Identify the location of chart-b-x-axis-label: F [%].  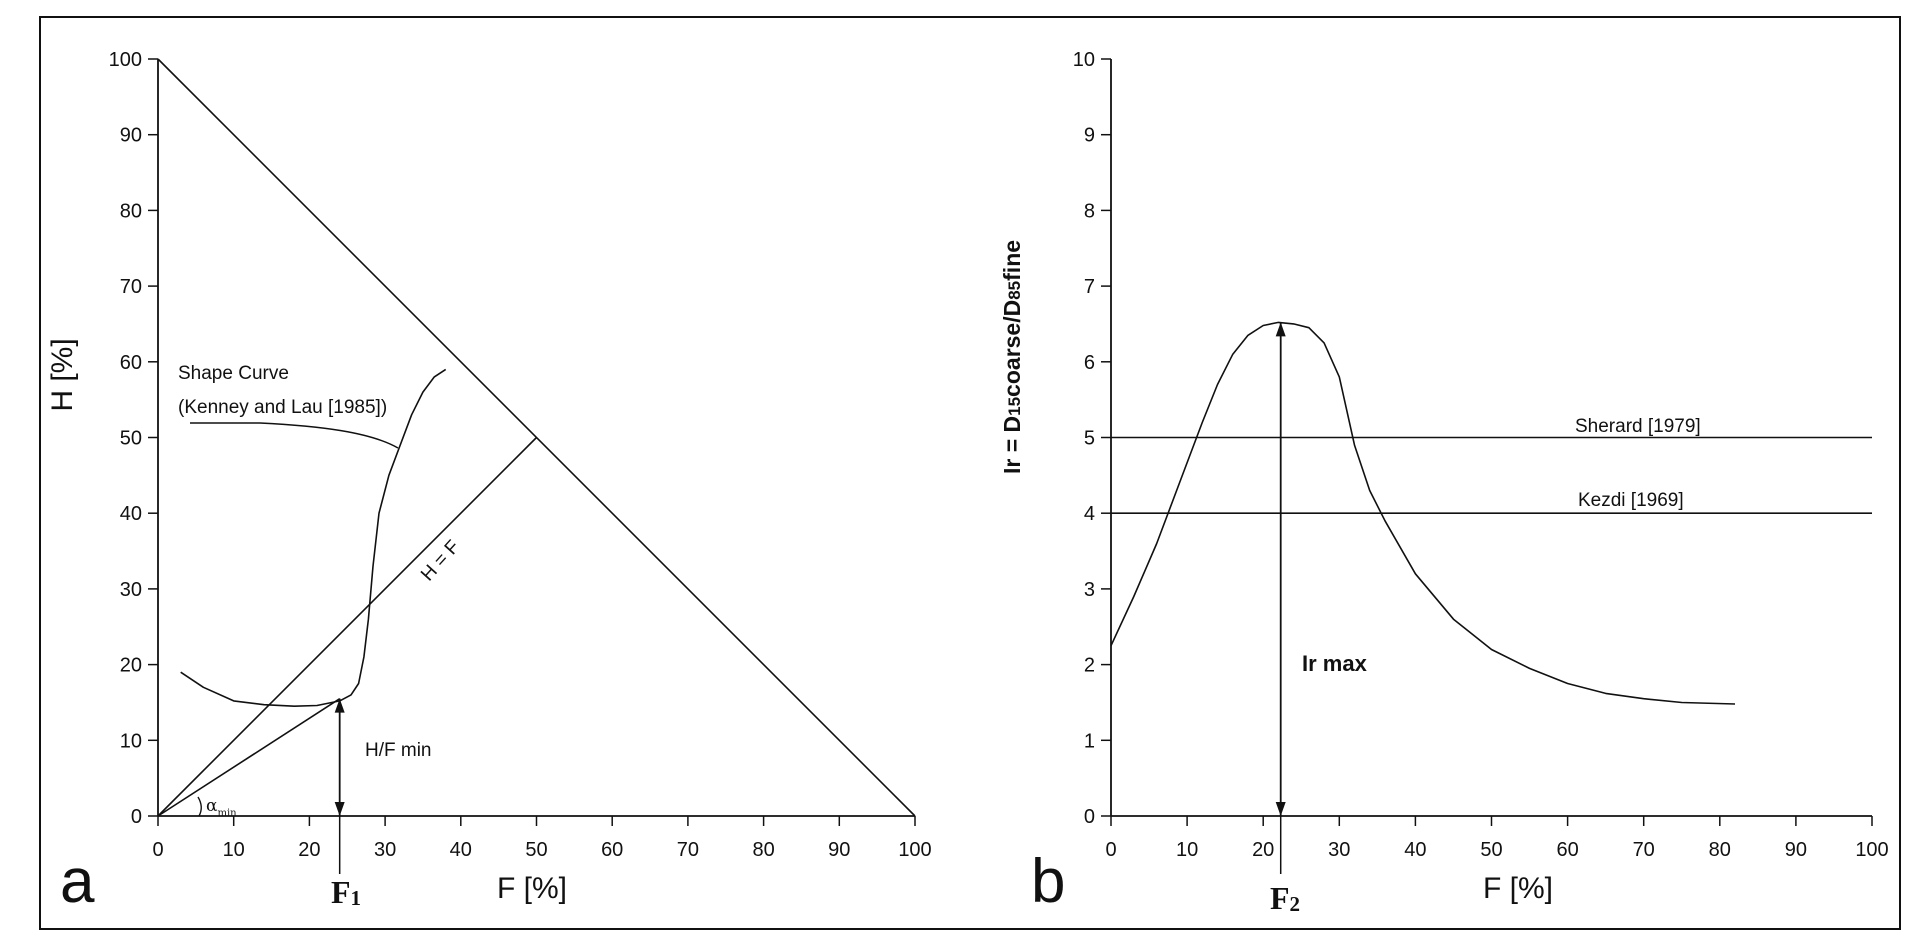
(1518, 888).